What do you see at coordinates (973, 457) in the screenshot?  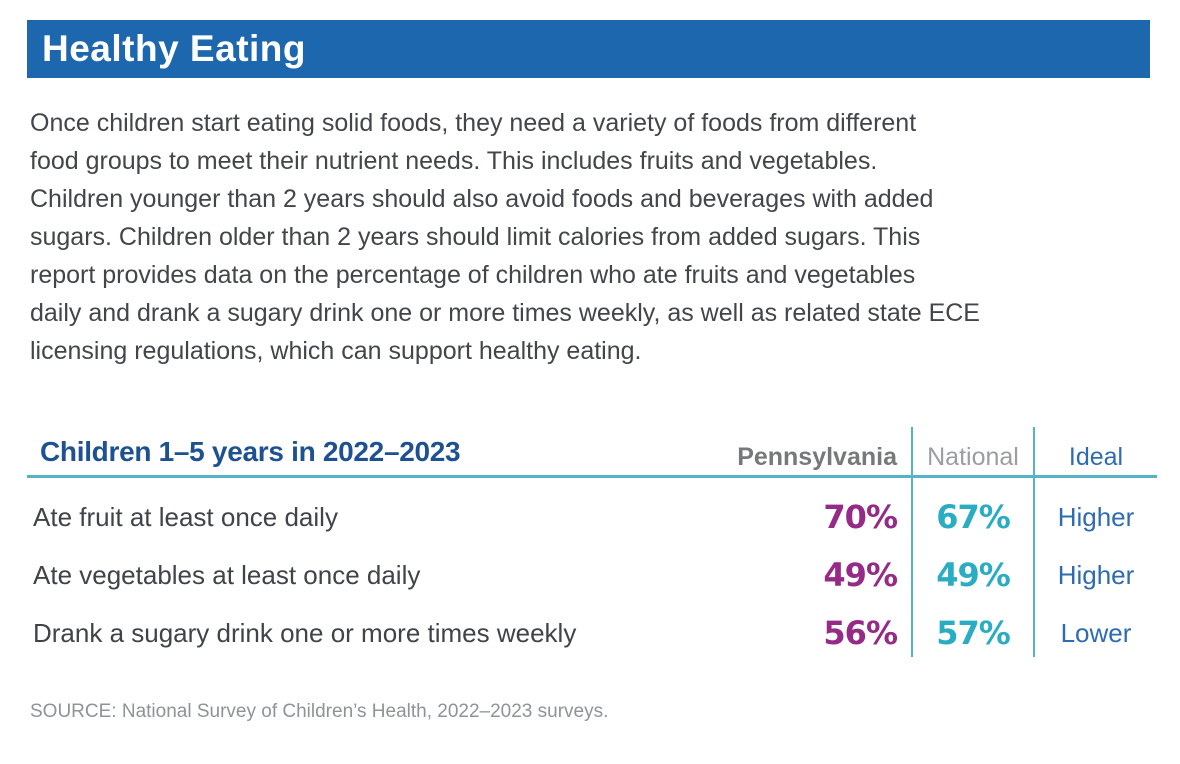 I see `column-header-national: National` at bounding box center [973, 457].